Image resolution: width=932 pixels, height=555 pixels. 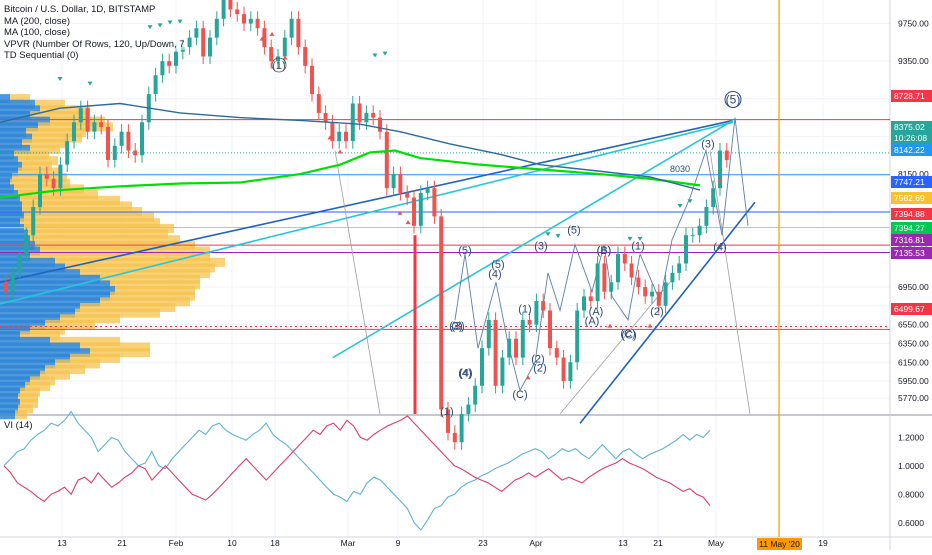 I want to click on indicator-vpvr: VPVR (Number Of Rows, 120, Up/Down, 7, so click(x=94, y=44).